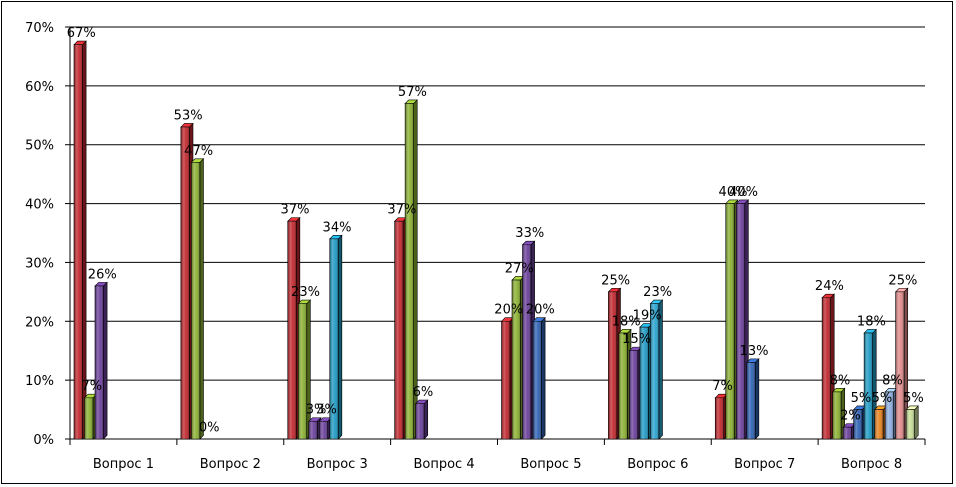 This screenshot has width=956, height=487. I want to click on y-tick-label: 70%, so click(39, 28).